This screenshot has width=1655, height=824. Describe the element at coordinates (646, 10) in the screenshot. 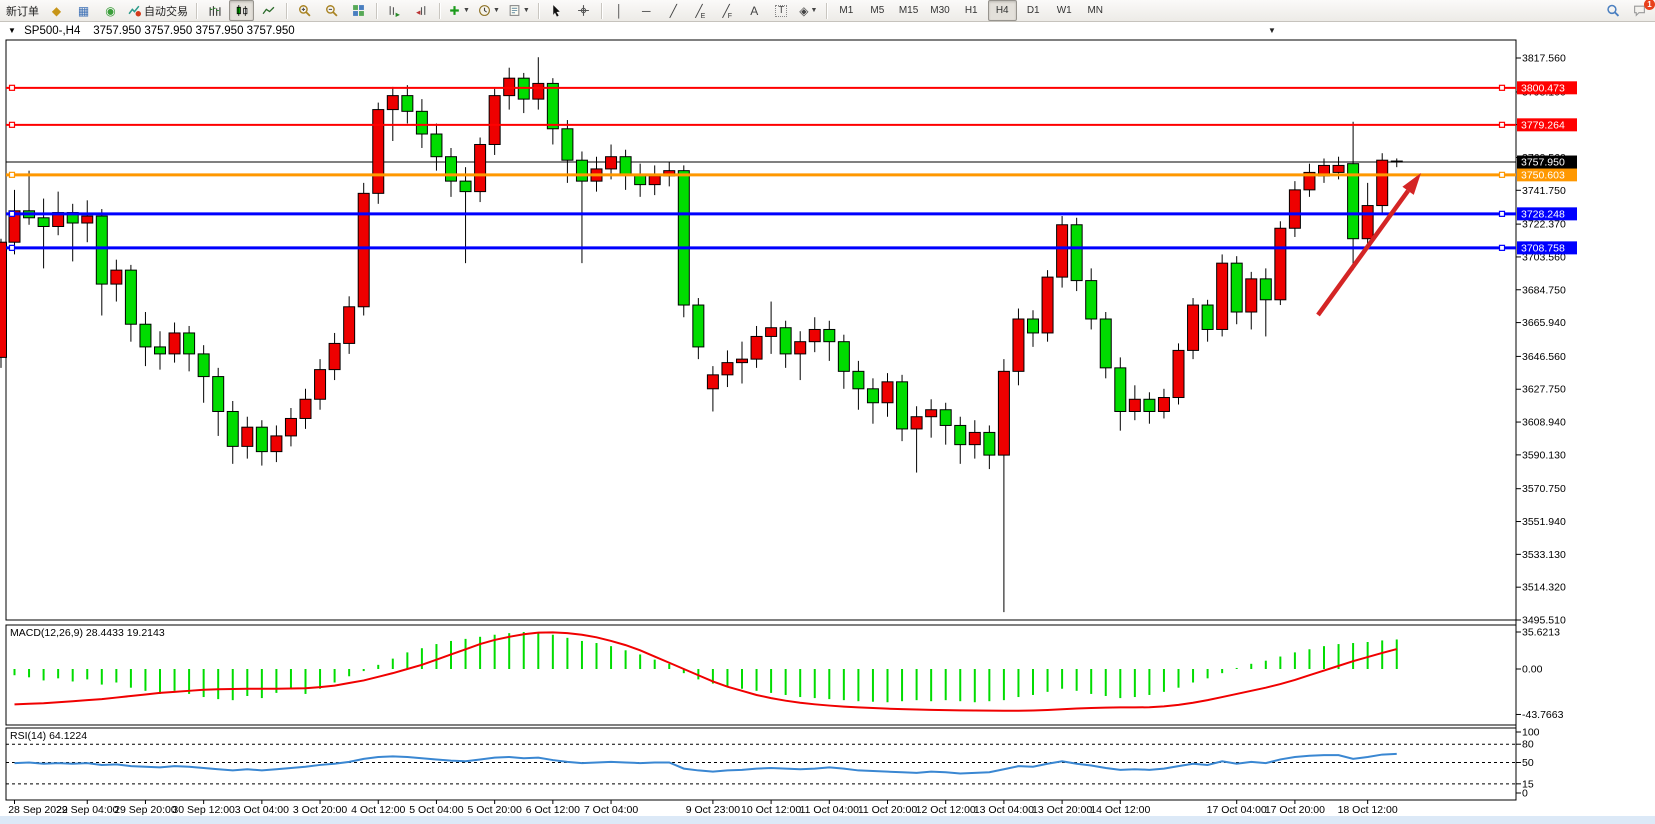

I see `horizontal-line-button: ─` at that location.